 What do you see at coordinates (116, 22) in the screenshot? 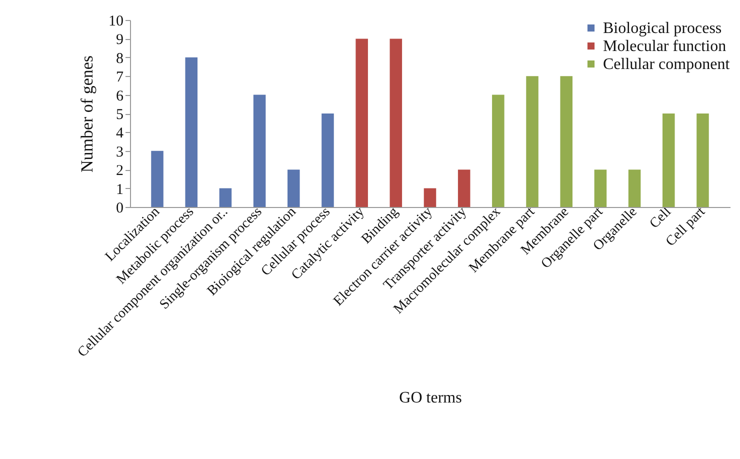
I see `y-tick-label: 10` at bounding box center [116, 22].